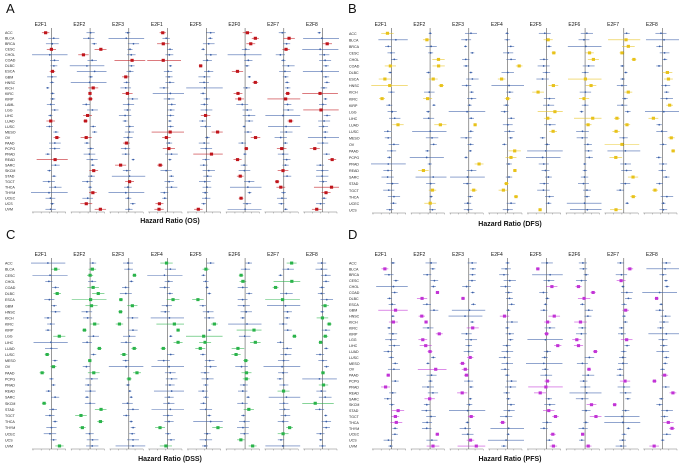 This screenshot has height=465, width=685. What do you see at coordinates (354, 67) in the screenshot?
I see `cancer-label: COAD` at bounding box center [354, 67].